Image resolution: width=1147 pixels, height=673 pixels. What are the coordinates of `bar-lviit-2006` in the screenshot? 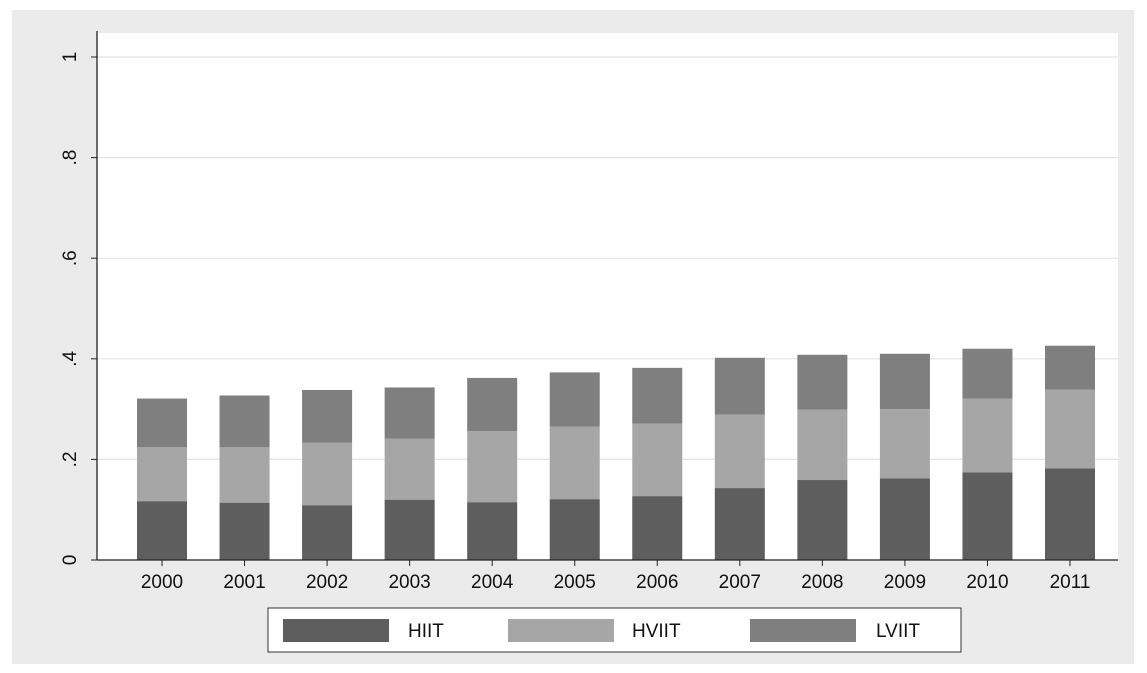 It's located at (657, 395).